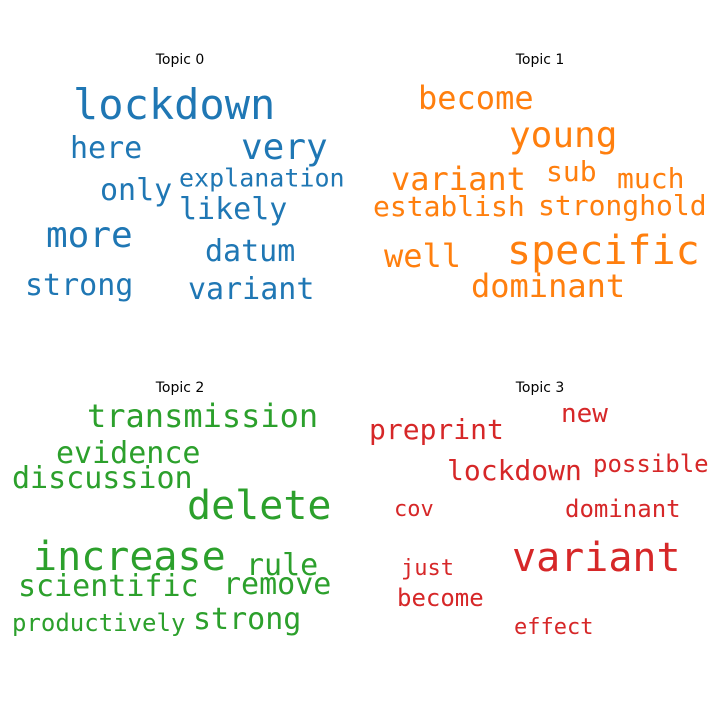  Describe the element at coordinates (651, 178) in the screenshot. I see `word-much: much` at that location.